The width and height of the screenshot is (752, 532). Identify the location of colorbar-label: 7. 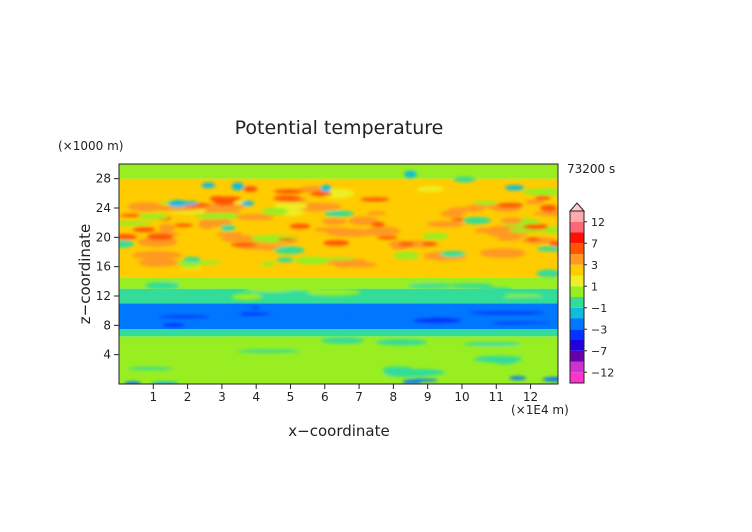
(594, 243).